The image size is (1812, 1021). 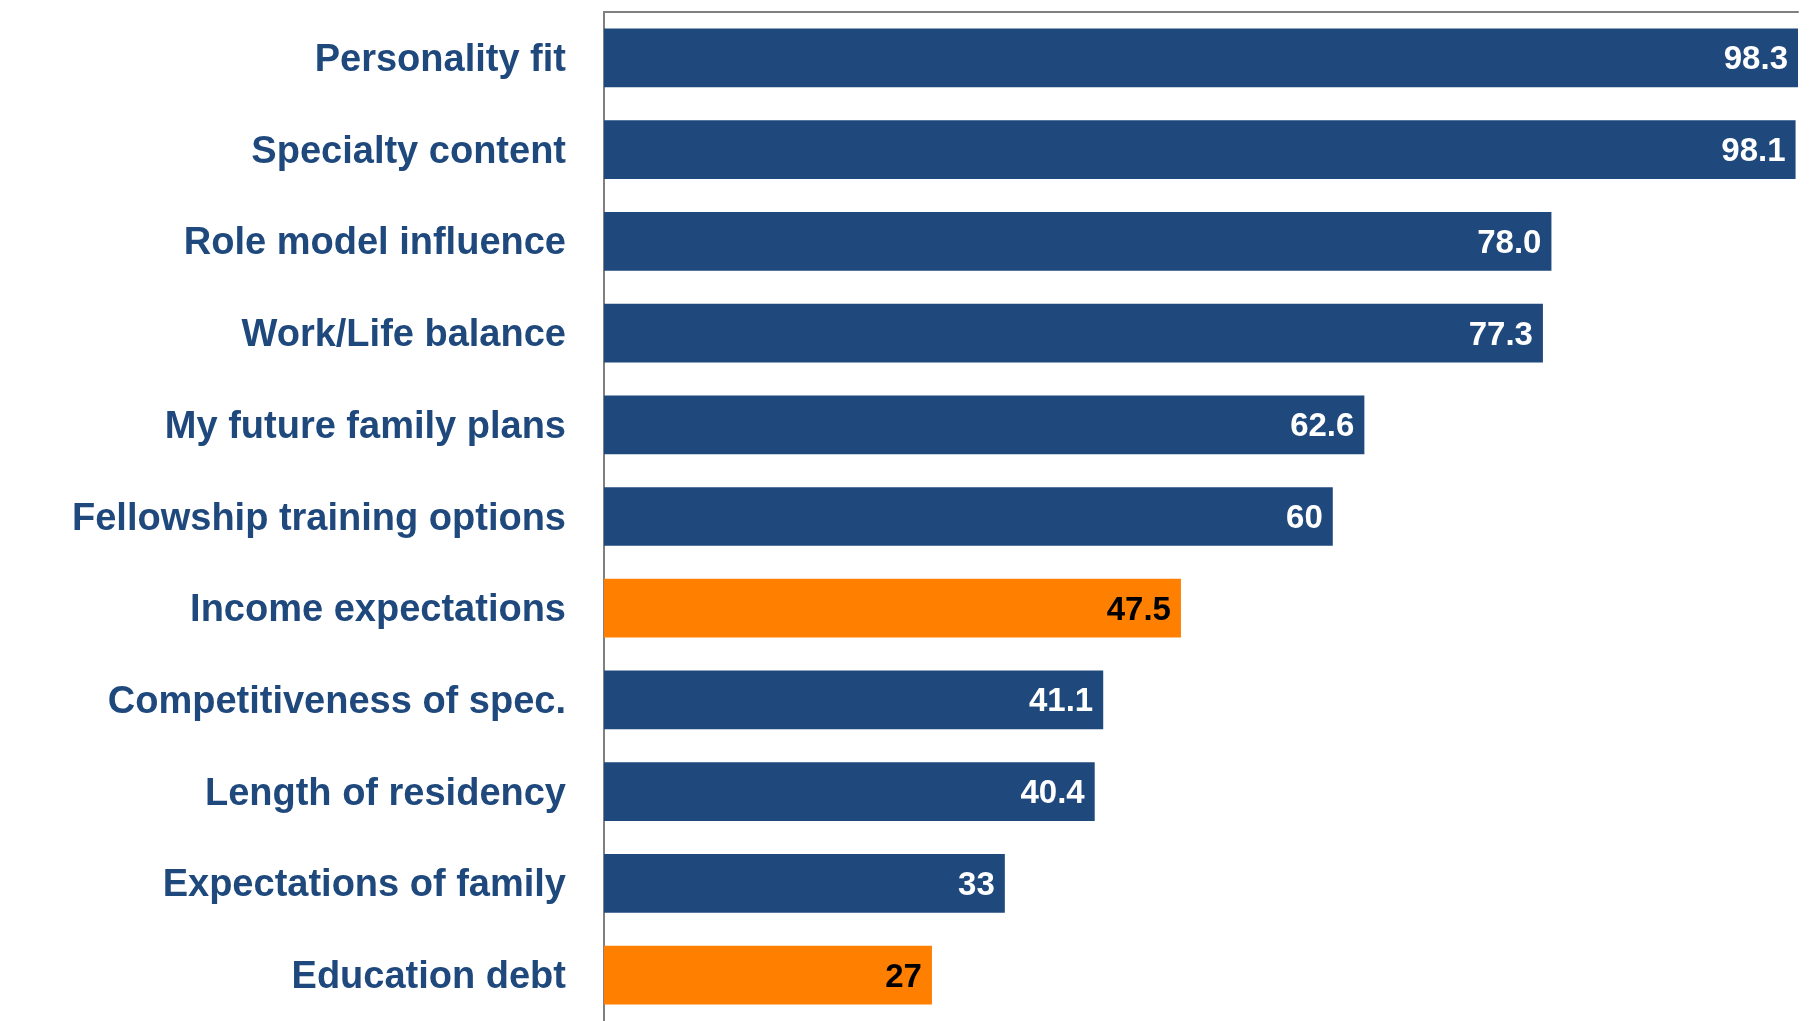 I want to click on data-label: 98.3, so click(x=1755, y=58).